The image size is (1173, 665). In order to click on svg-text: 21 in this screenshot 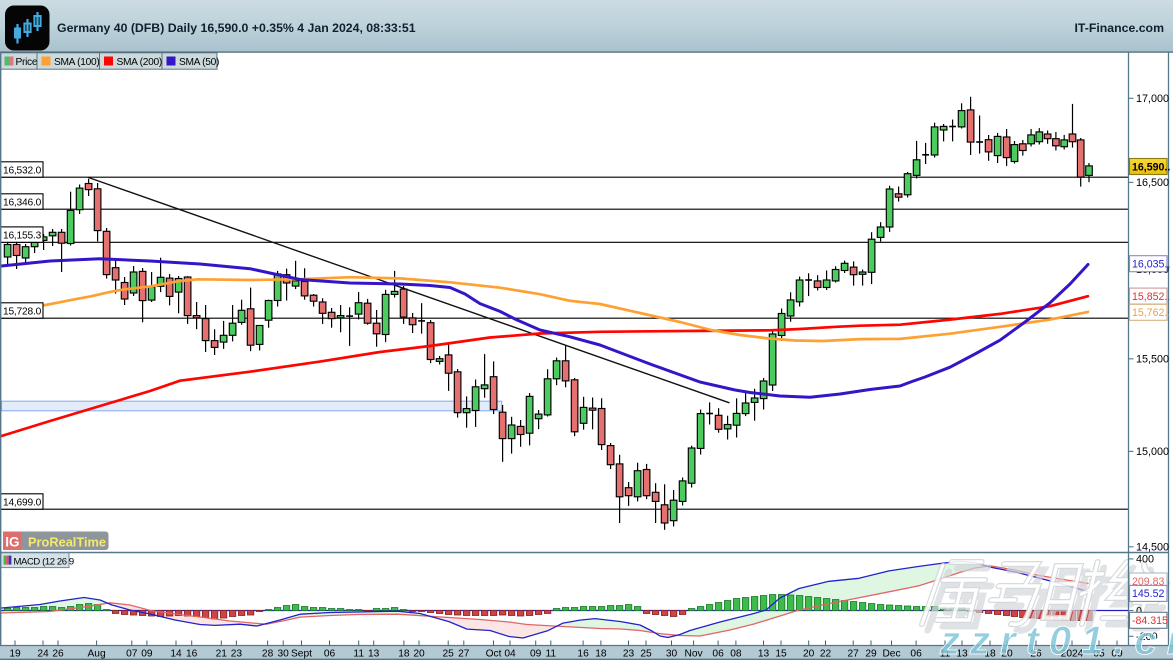, I will do `click(222, 654)`.